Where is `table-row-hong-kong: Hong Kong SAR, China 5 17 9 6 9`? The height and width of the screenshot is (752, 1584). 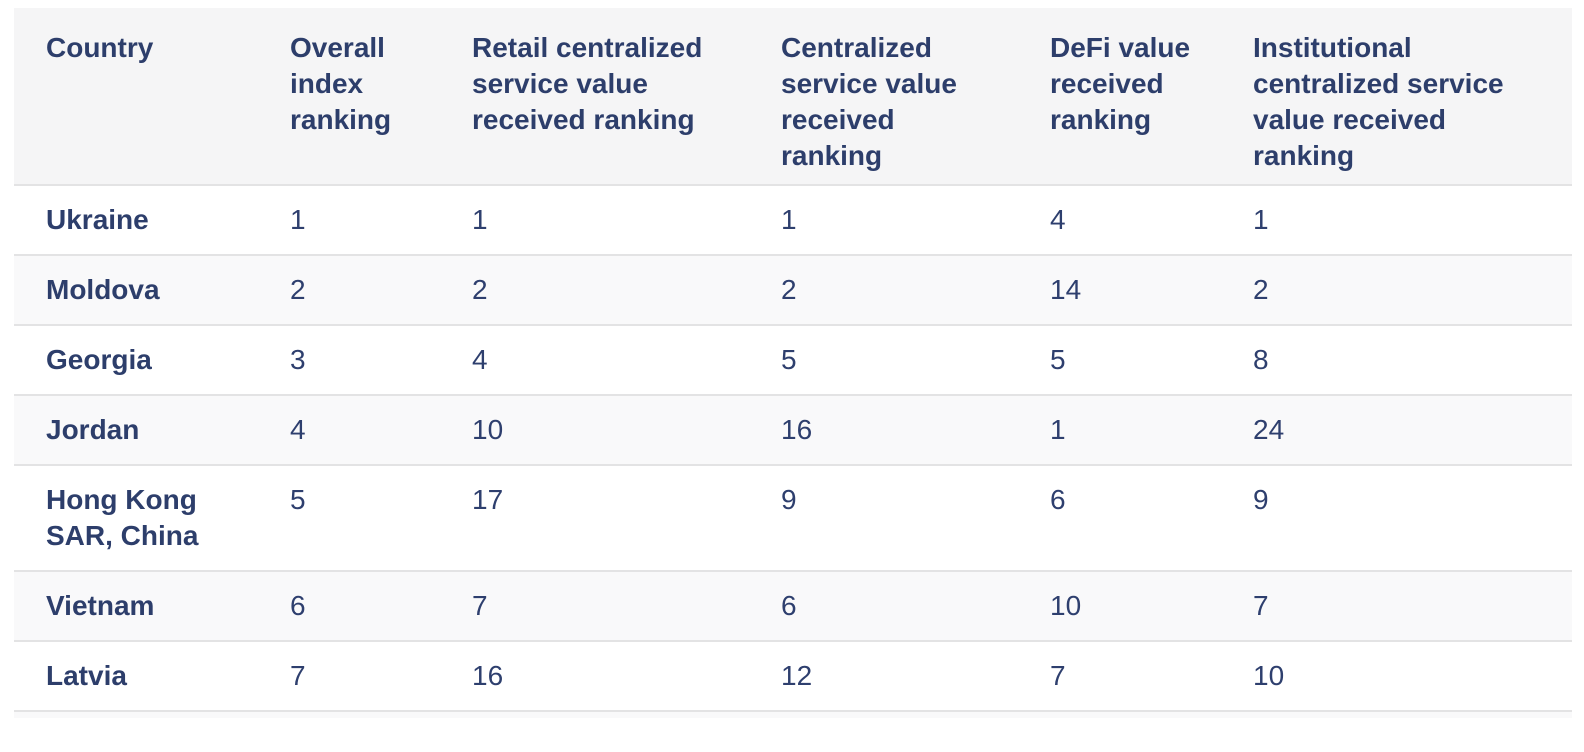 table-row-hong-kong: Hong Kong SAR, China 5 17 9 6 9 is located at coordinates (793, 518).